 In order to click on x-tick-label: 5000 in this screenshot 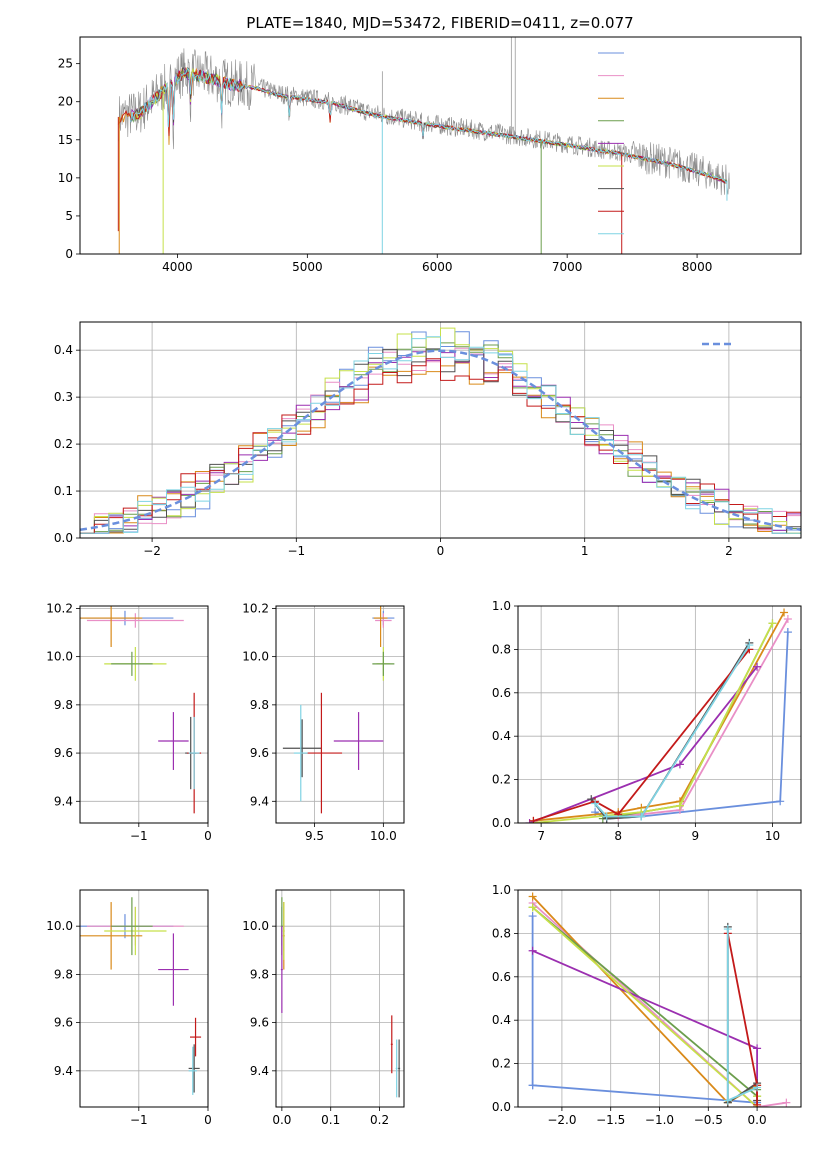, I will do `click(307, 267)`.